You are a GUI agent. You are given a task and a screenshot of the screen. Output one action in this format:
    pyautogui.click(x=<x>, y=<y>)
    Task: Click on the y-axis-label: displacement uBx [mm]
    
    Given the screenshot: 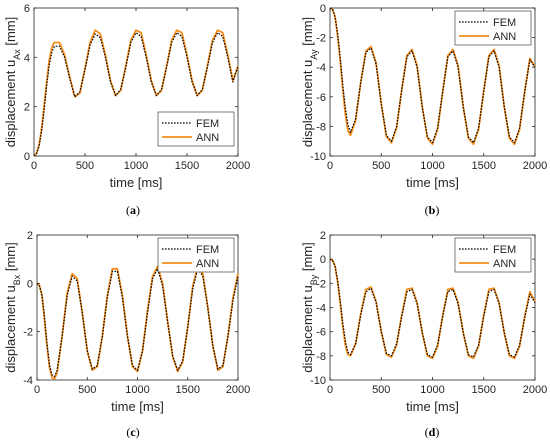 What is the action you would take?
    pyautogui.click(x=12, y=307)
    